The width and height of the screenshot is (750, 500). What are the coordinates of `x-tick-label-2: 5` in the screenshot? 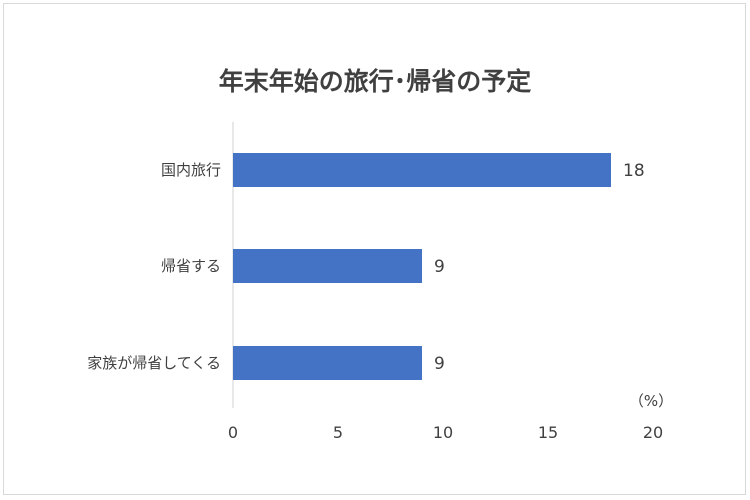 It's located at (338, 432).